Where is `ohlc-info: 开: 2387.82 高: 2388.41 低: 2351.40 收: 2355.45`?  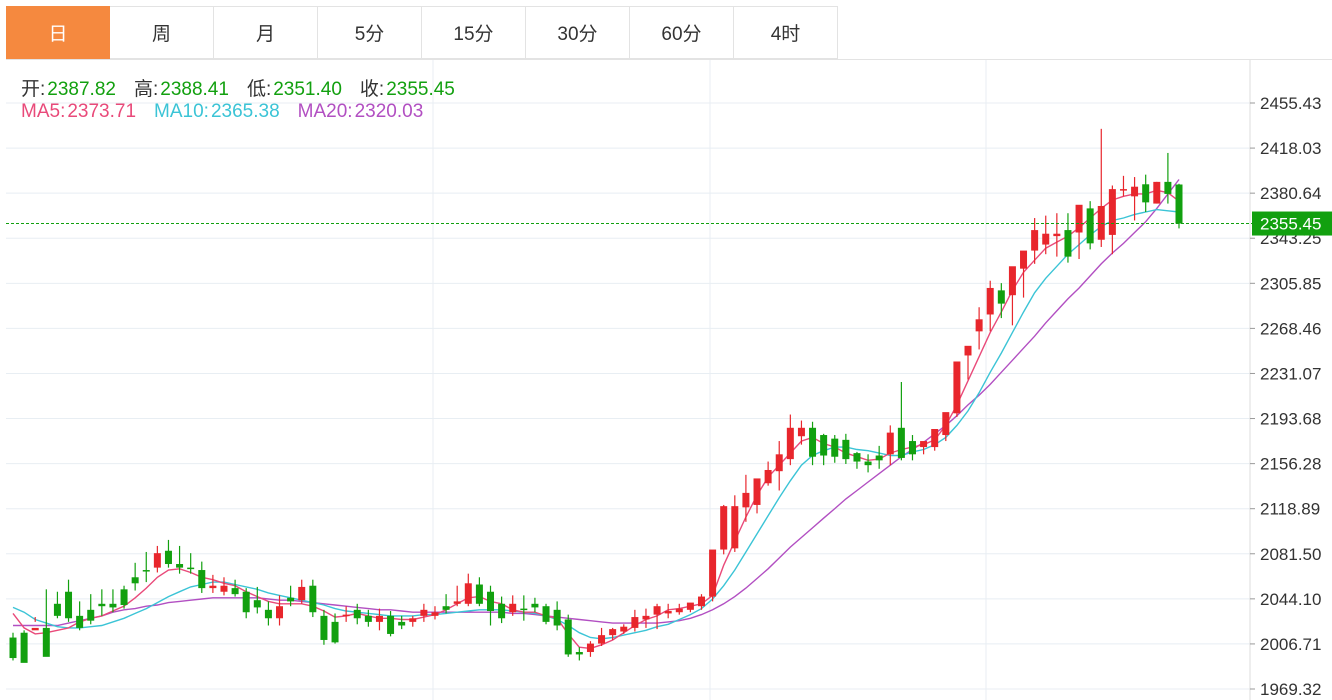 ohlc-info: 开: 2387.82 高: 2388.41 低: 2351.40 收: 2355.45 is located at coordinates (239, 87).